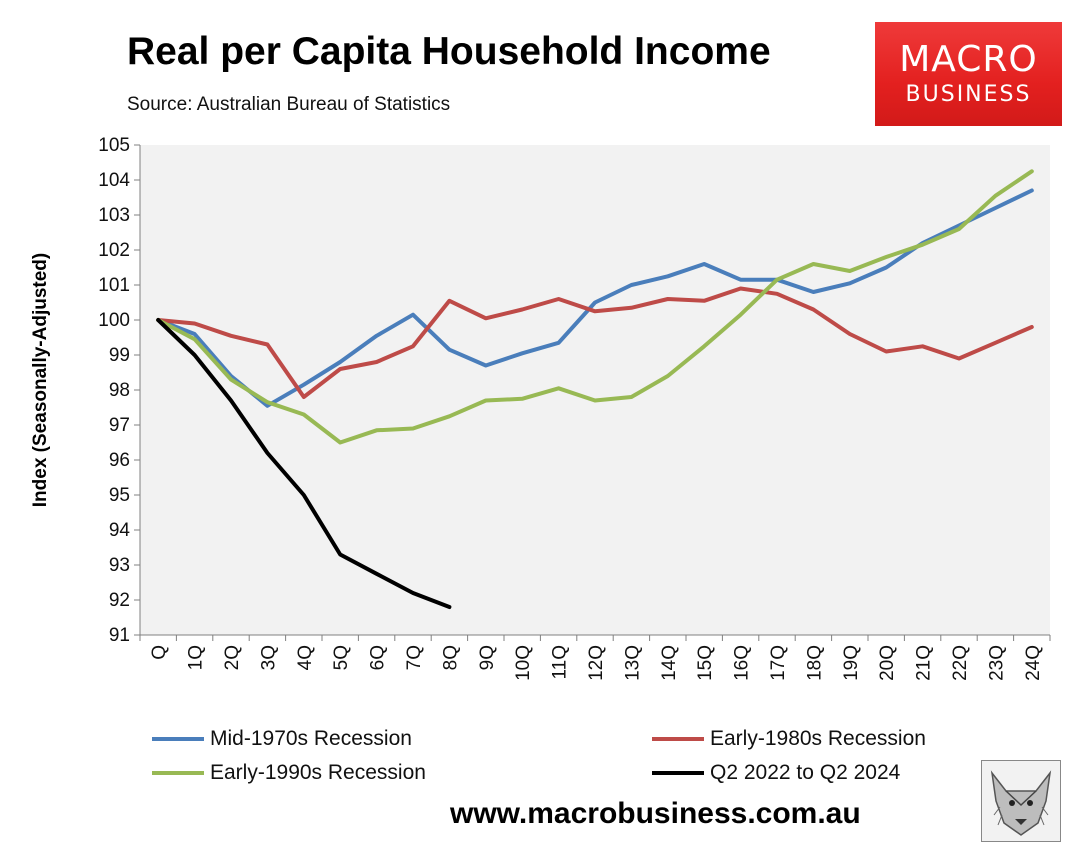 Image resolution: width=1080 pixels, height=859 pixels. I want to click on x-tick-label: 9Q, so click(487, 657).